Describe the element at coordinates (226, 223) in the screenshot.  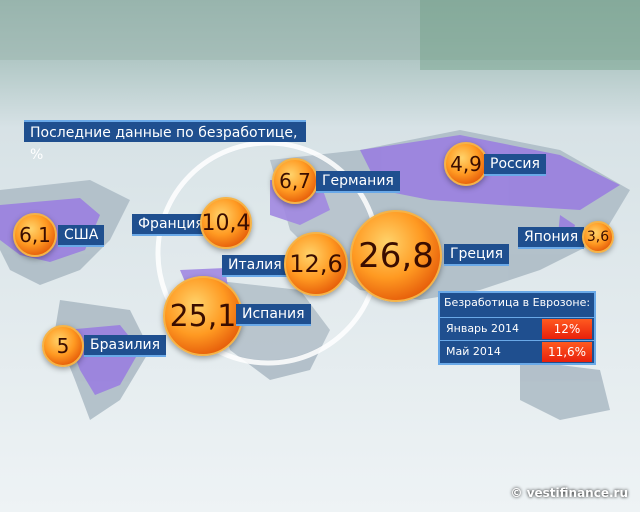
I see `bubble-france: 10,4` at that location.